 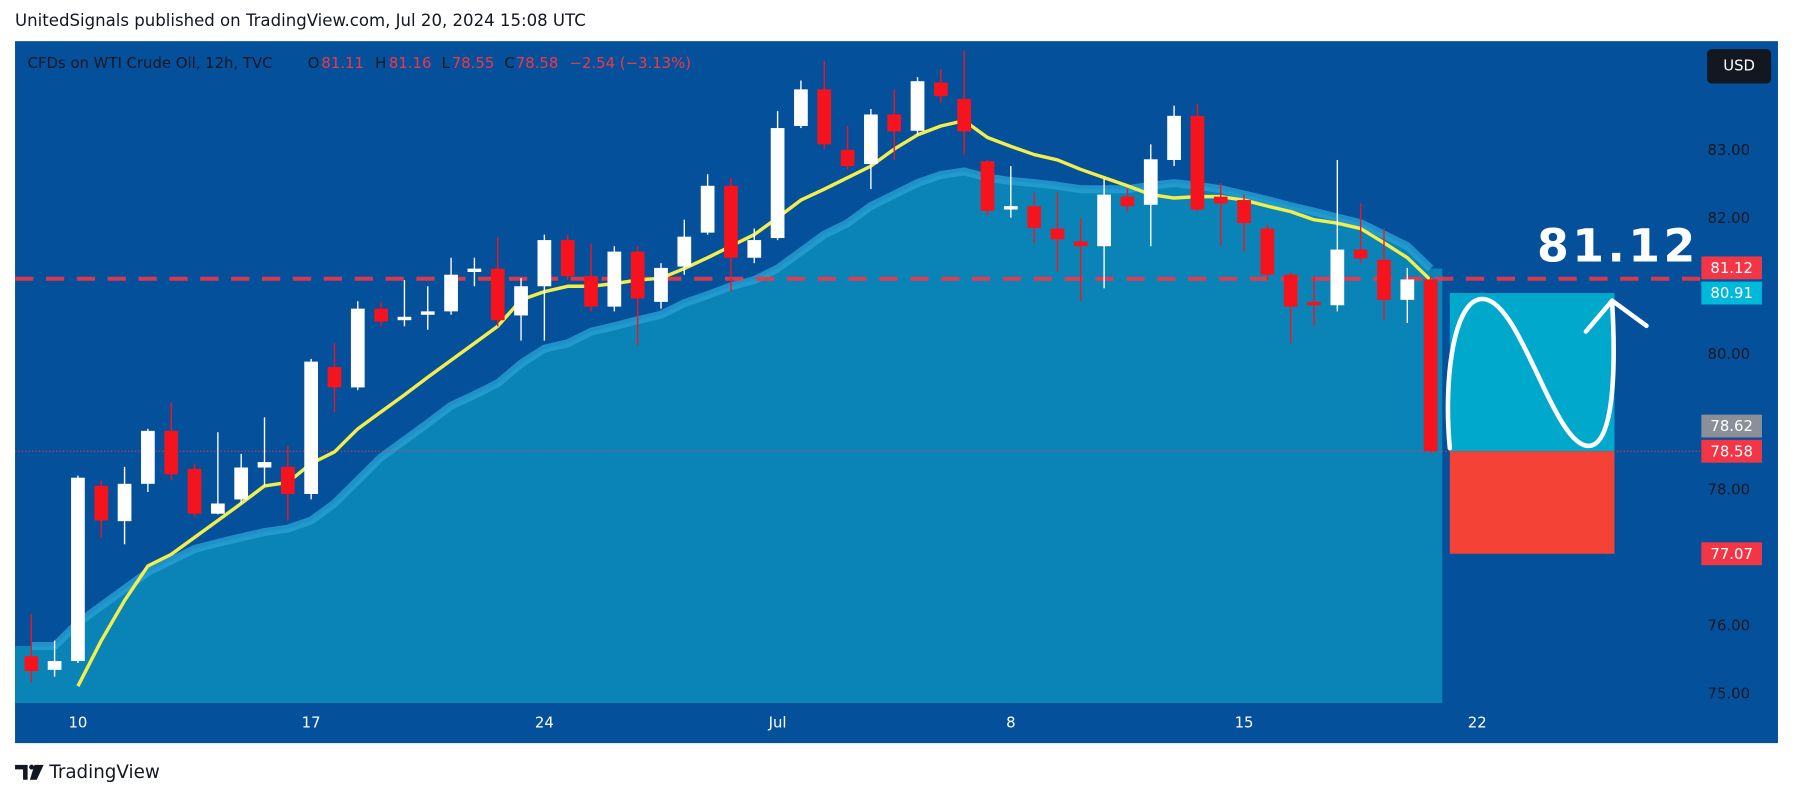 I want to click on annotation: 81.12, so click(x=1618, y=246).